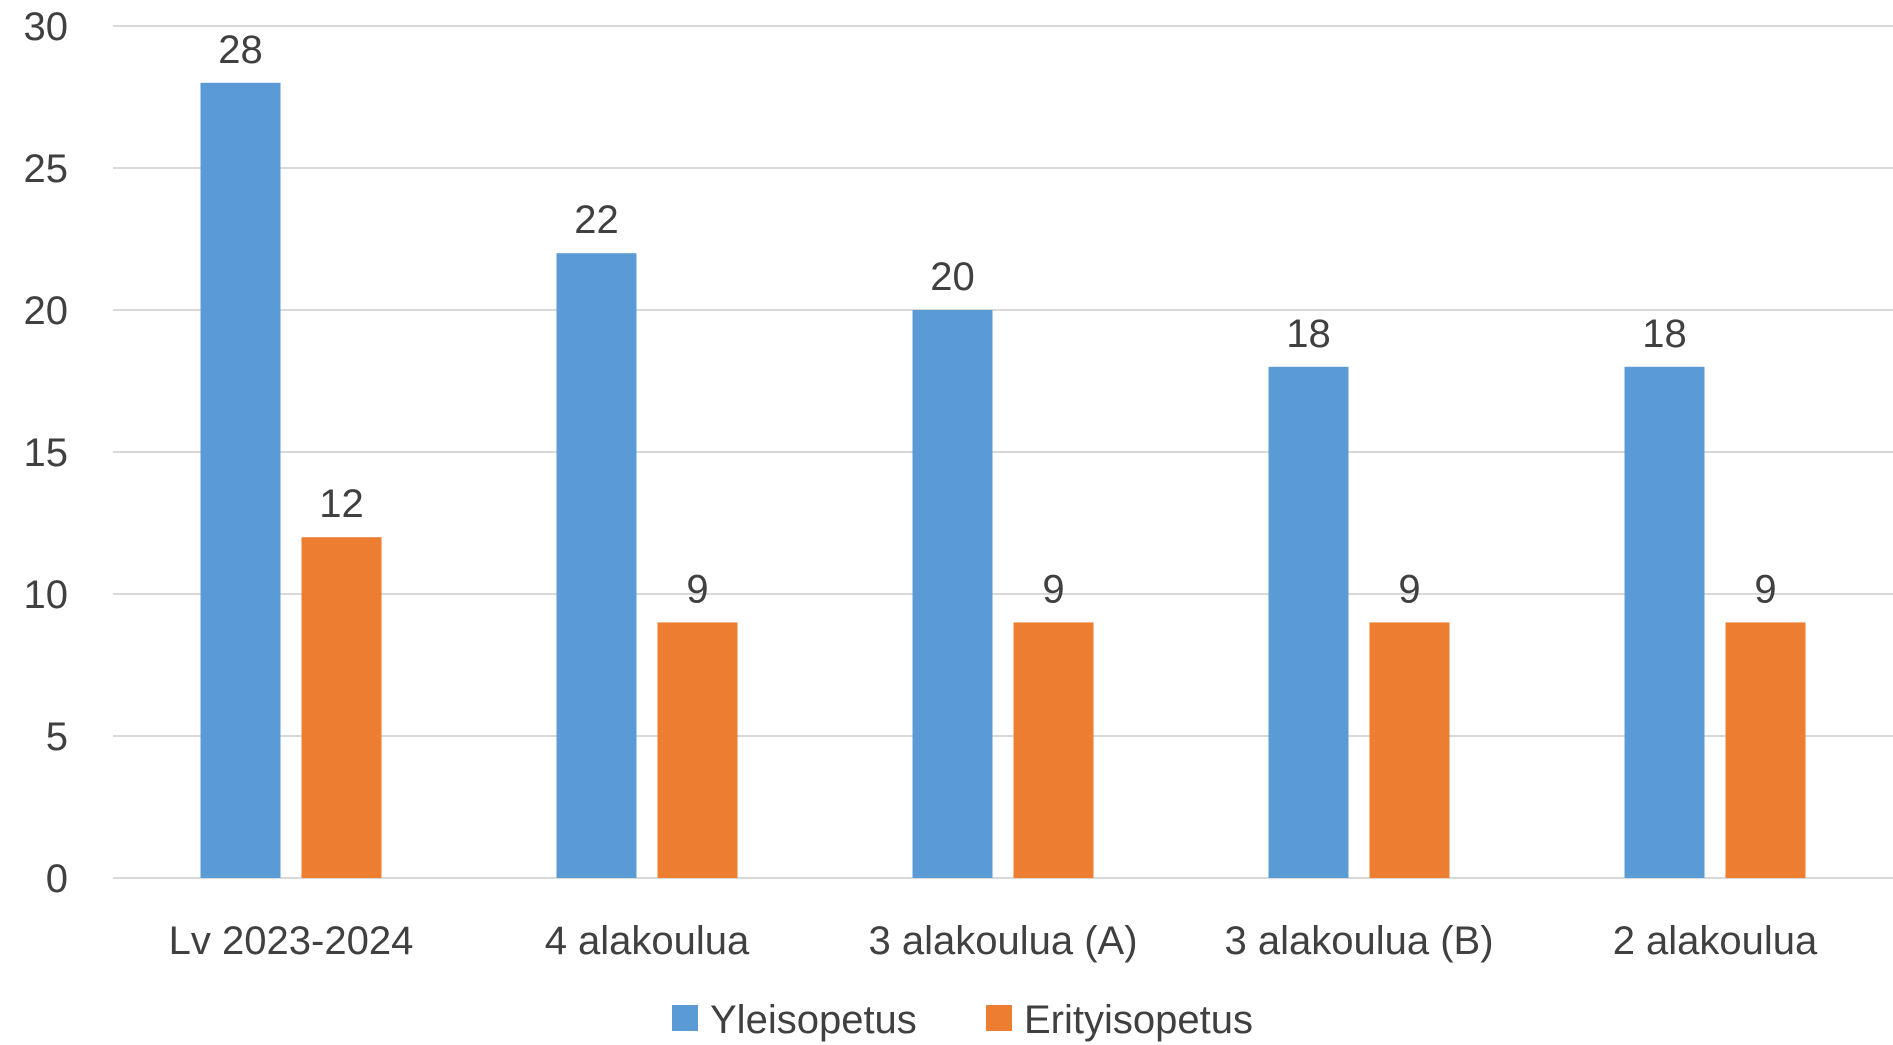  Describe the element at coordinates (962, 1020) in the screenshot. I see `legend: Yleisopetus Erityisopetus` at that location.